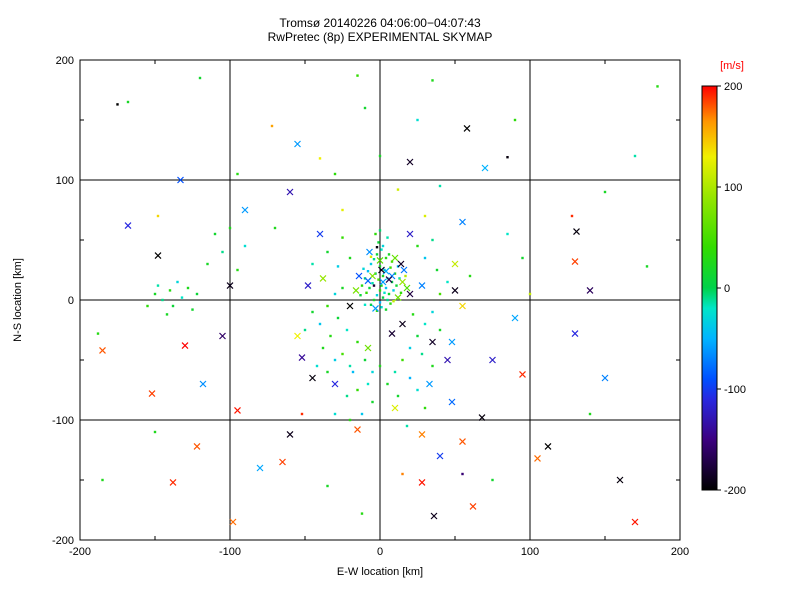  What do you see at coordinates (63, 421) in the screenshot?
I see `y-tick-label: -100` at bounding box center [63, 421].